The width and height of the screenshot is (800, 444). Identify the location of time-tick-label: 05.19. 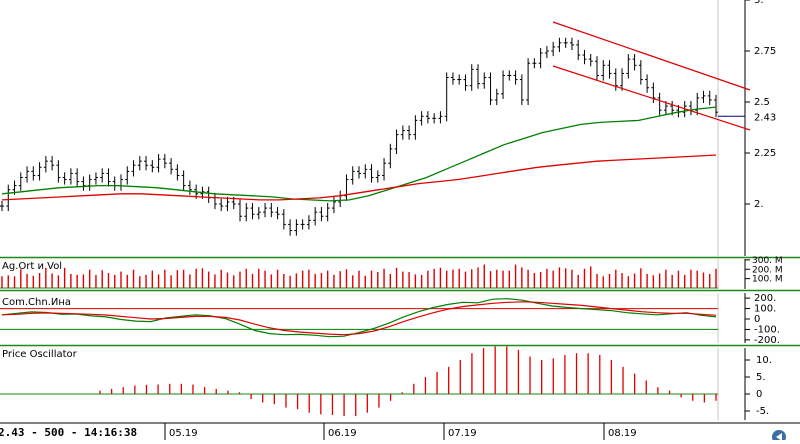
(183, 433).